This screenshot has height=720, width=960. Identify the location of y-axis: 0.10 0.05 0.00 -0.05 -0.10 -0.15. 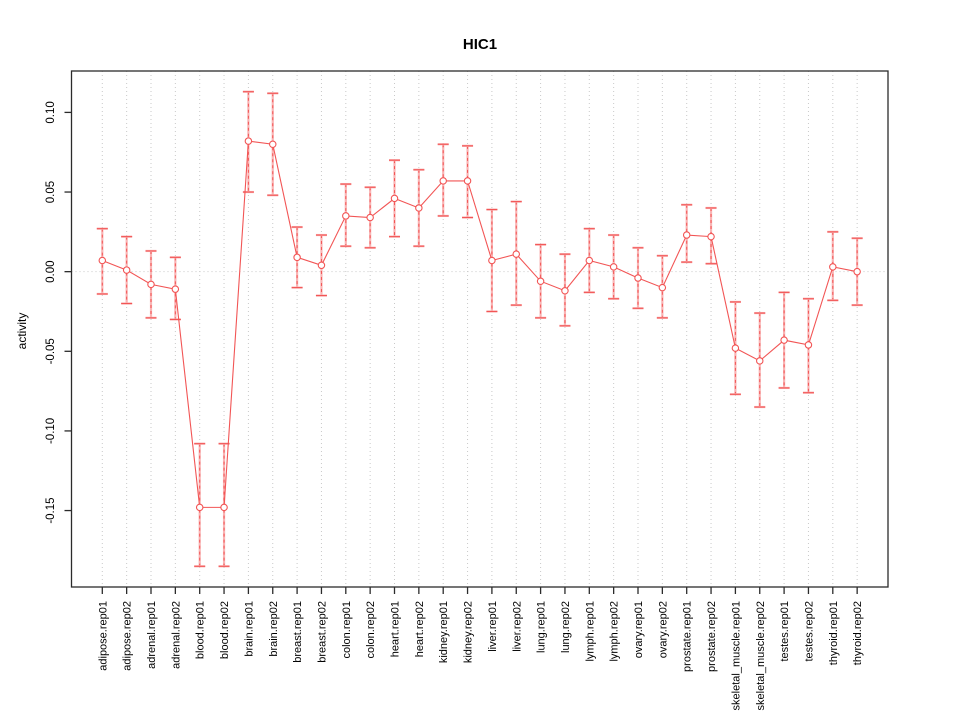
(58, 312).